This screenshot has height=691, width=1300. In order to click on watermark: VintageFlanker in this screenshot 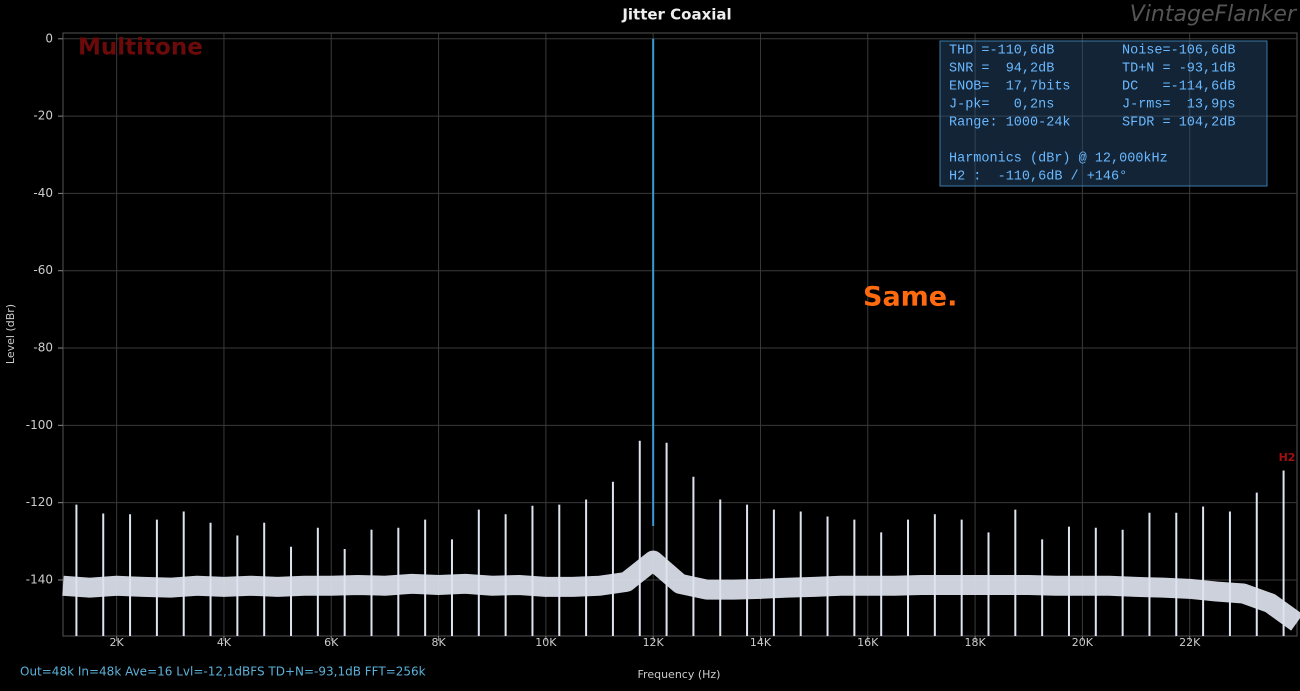, I will do `click(1214, 14)`.